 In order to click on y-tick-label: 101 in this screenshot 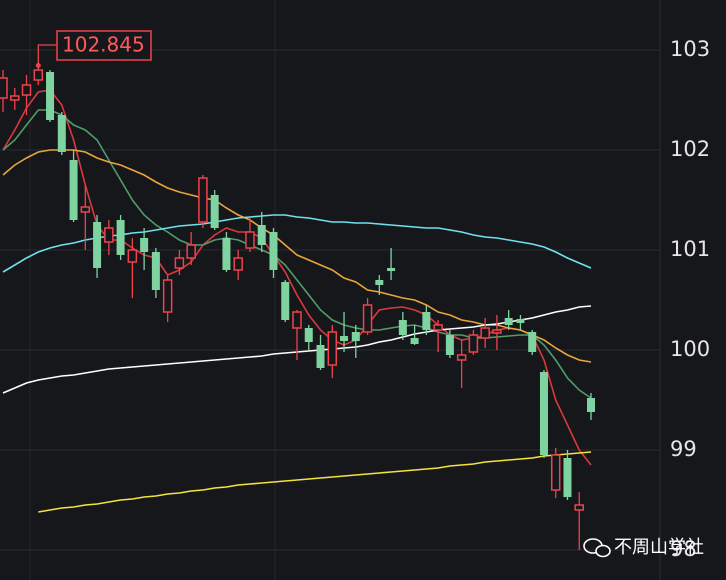, I will do `click(690, 249)`.